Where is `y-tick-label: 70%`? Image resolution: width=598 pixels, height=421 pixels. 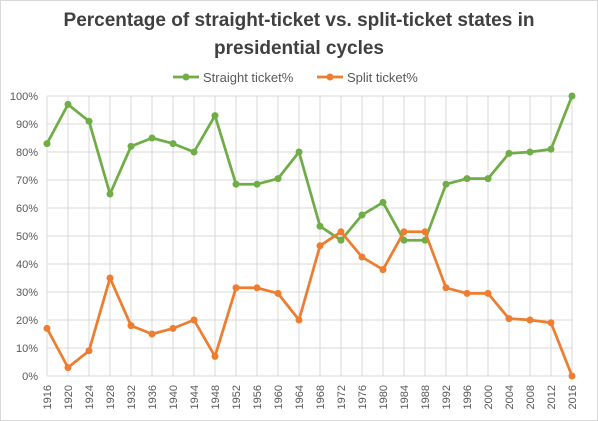
y-tick-label: 70% is located at coordinates (27, 181).